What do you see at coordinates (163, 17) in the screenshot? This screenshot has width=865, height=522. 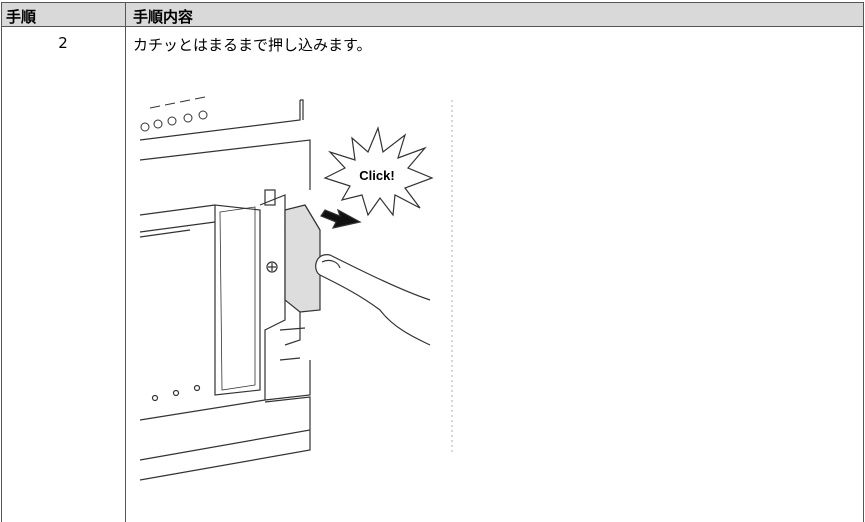 I see `header-cell: 手順内容` at bounding box center [163, 17].